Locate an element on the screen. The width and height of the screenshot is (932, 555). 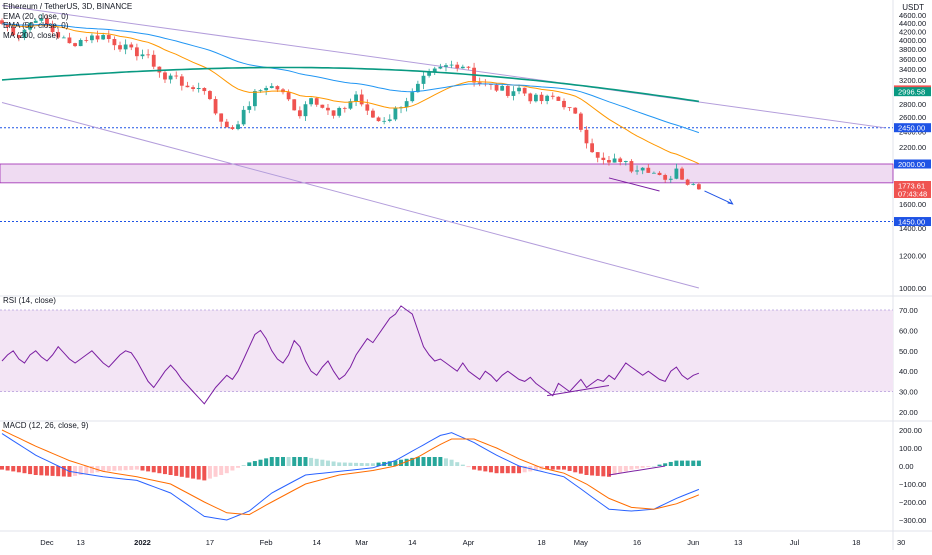
price-tick-label: 4400.00 is located at coordinates (912, 23).